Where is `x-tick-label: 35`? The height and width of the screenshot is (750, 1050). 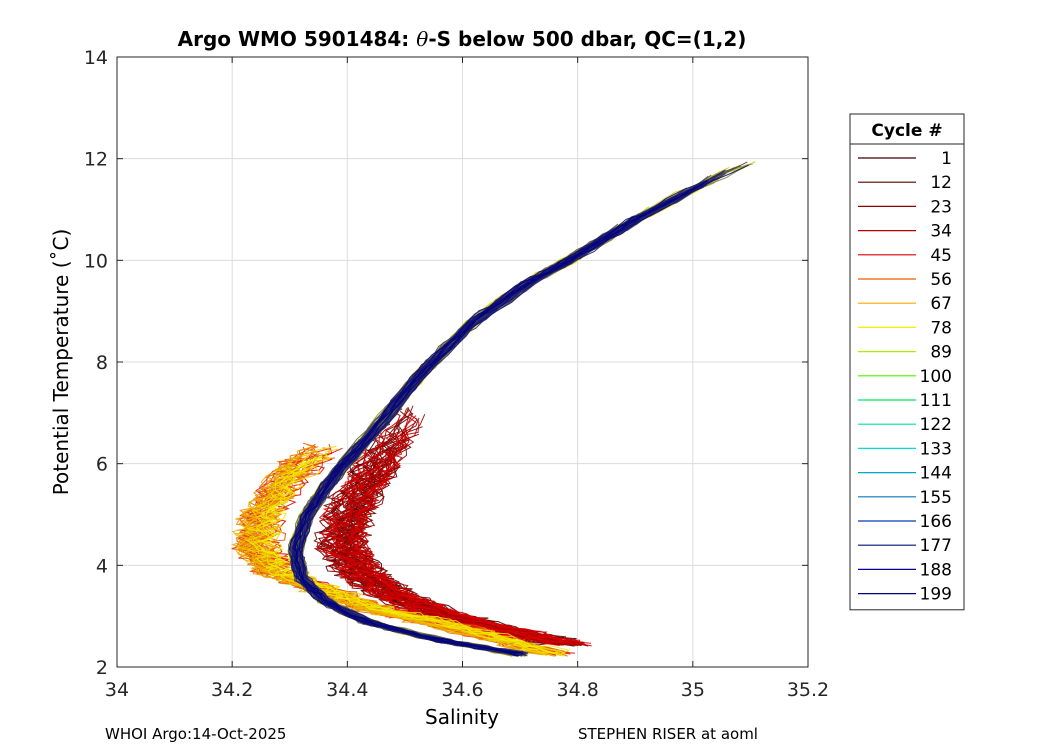
x-tick-label: 35 is located at coordinates (693, 690).